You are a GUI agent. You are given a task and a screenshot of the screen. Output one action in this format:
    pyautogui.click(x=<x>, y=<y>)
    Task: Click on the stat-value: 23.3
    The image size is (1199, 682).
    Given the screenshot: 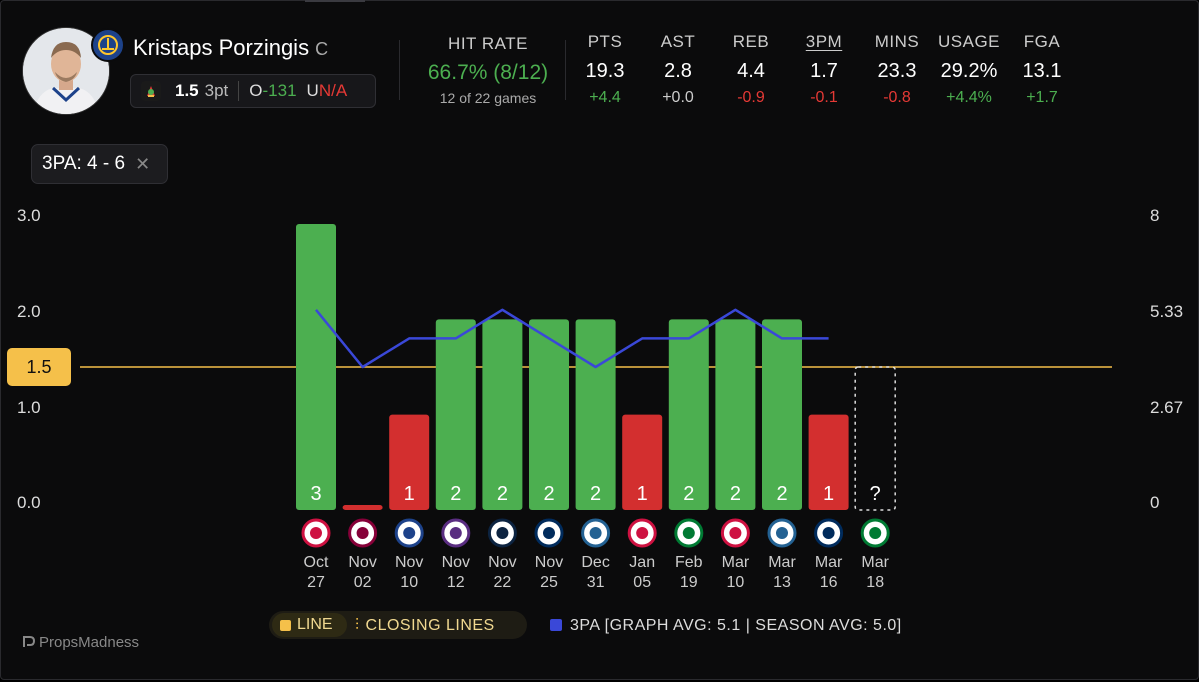 What is the action you would take?
    pyautogui.click(x=897, y=71)
    